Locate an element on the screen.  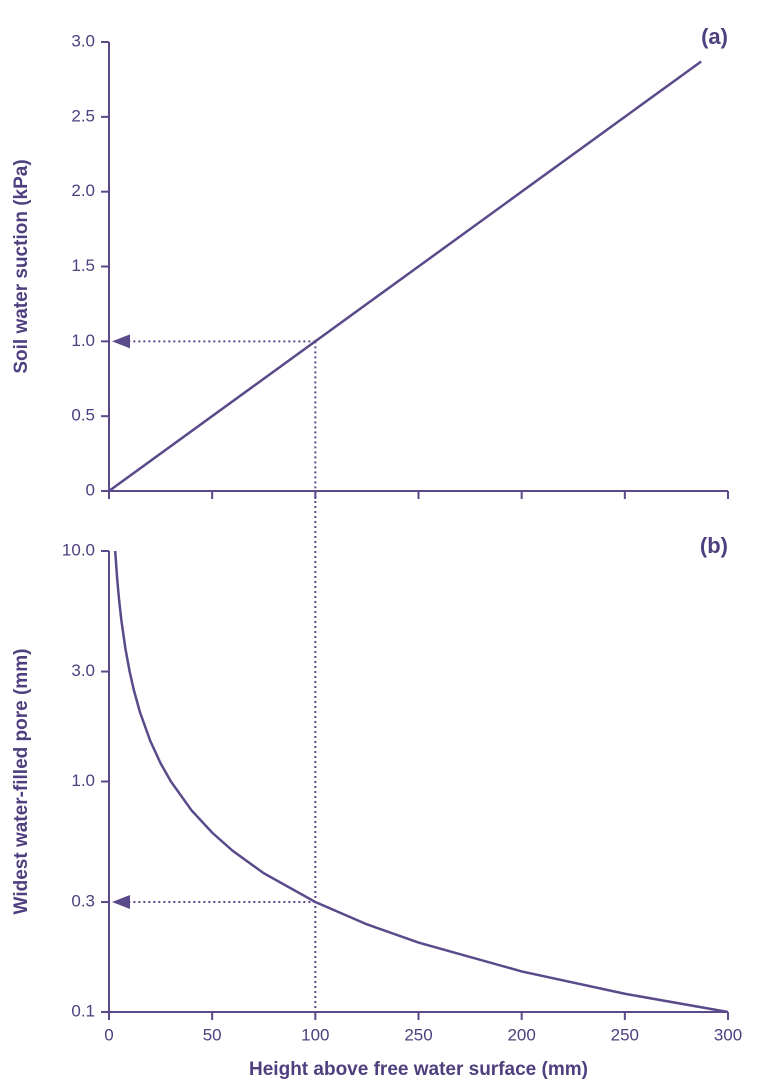
panel-label: (b) is located at coordinates (714, 545).